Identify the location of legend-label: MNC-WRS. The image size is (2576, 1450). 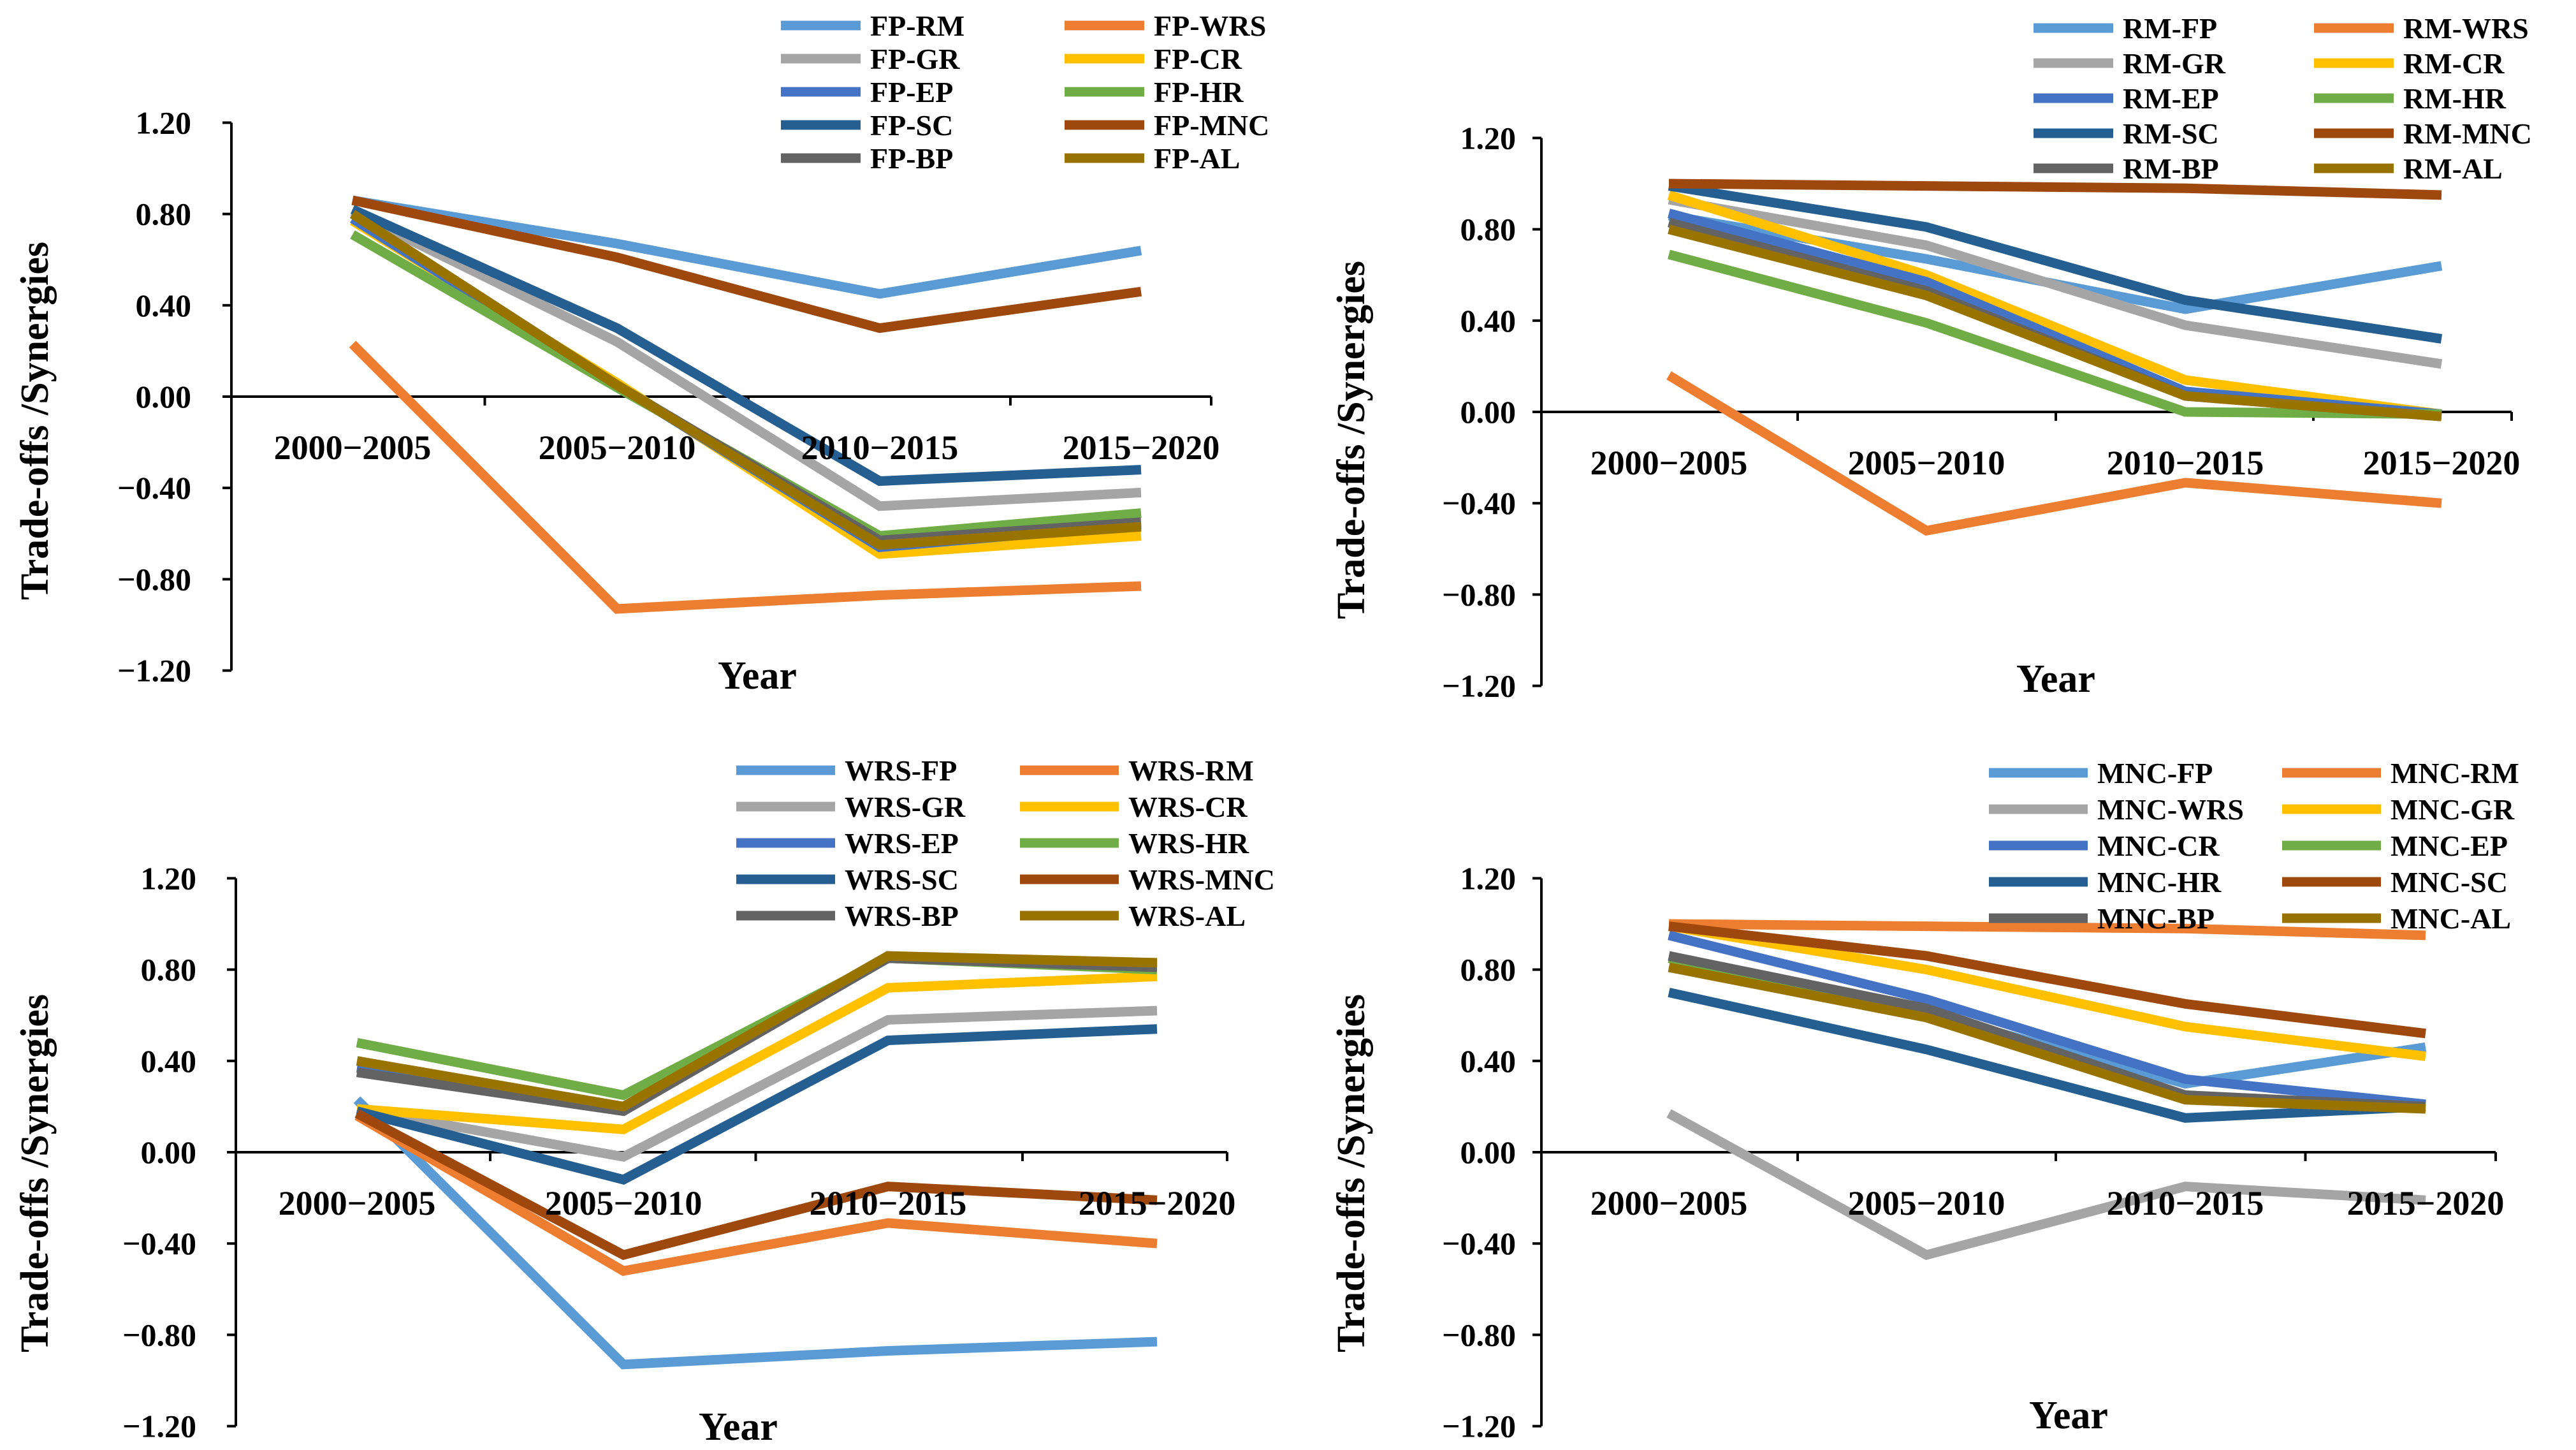
(2170, 809).